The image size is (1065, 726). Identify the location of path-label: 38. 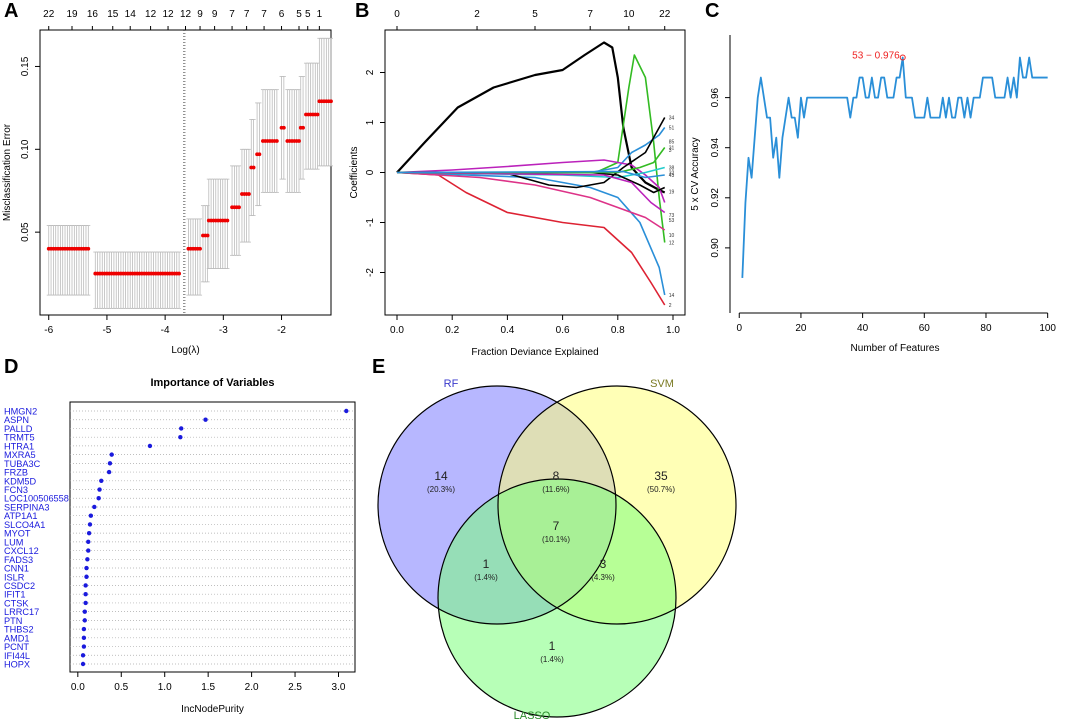
(672, 169).